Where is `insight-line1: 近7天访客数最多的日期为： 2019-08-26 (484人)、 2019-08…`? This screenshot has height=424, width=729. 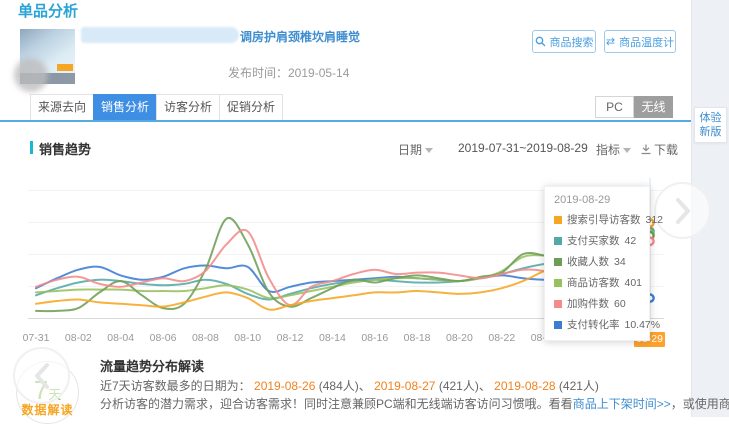
insight-line1: 近7天访客数最多的日期为： 2019-08-26 (484人)、 2019-08… is located at coordinates (395, 385).